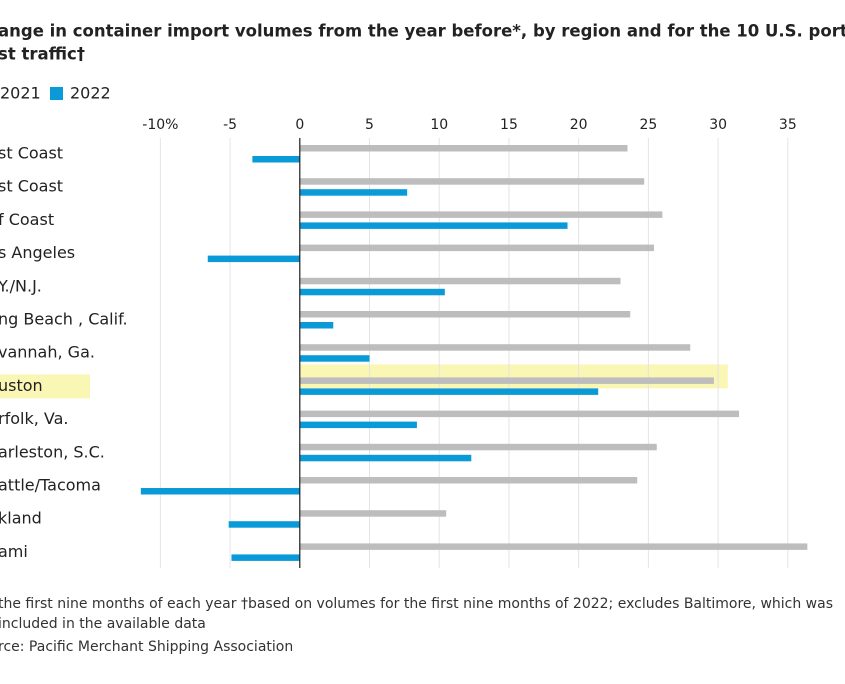 Image resolution: width=845 pixels, height=684 pixels. Describe the element at coordinates (37, 252) in the screenshot. I see `category-label: s Angeles` at that location.